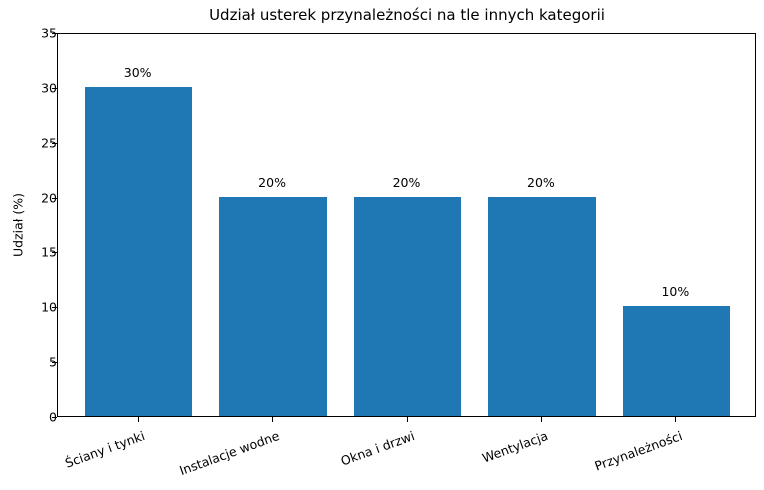 The image size is (764, 490). I want to click on y-tick-label: 5, so click(53, 362).